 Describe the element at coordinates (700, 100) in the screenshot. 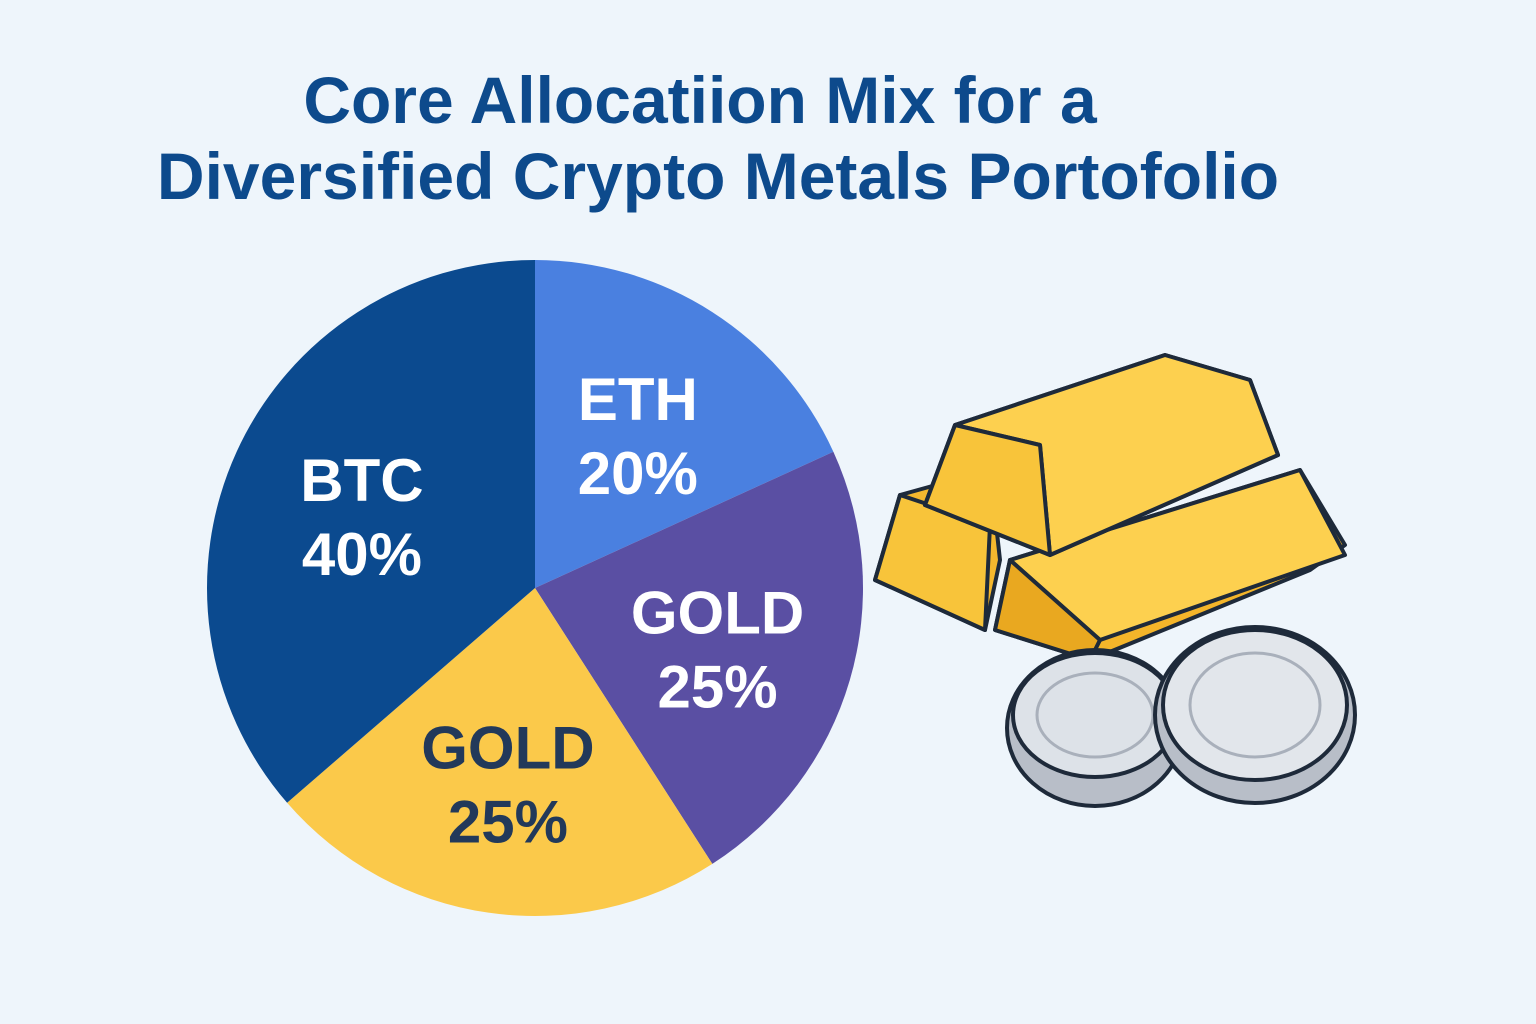

I see `chart-title-line-1: Core Allocatiion Mix for a` at that location.